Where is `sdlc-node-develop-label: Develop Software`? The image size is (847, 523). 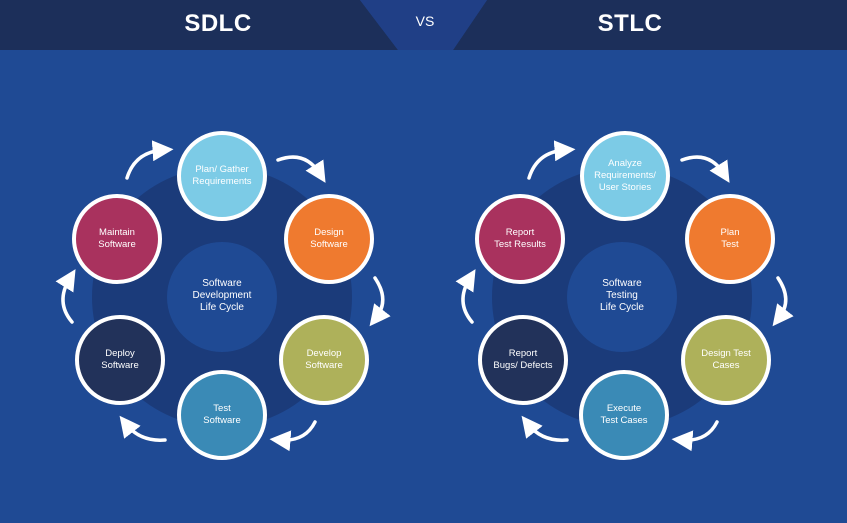
sdlc-node-develop-label: Develop Software is located at coordinates (324, 359).